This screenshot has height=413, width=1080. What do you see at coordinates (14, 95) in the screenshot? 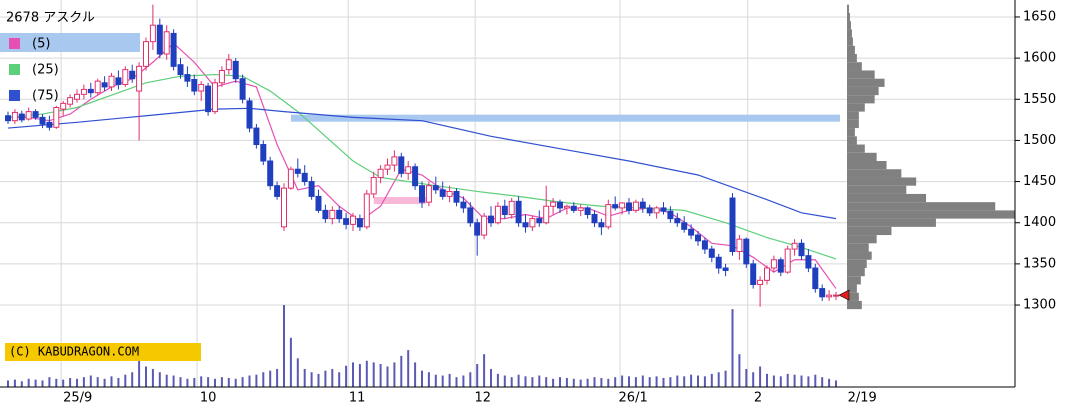
I see `legend-swatch` at bounding box center [14, 95].